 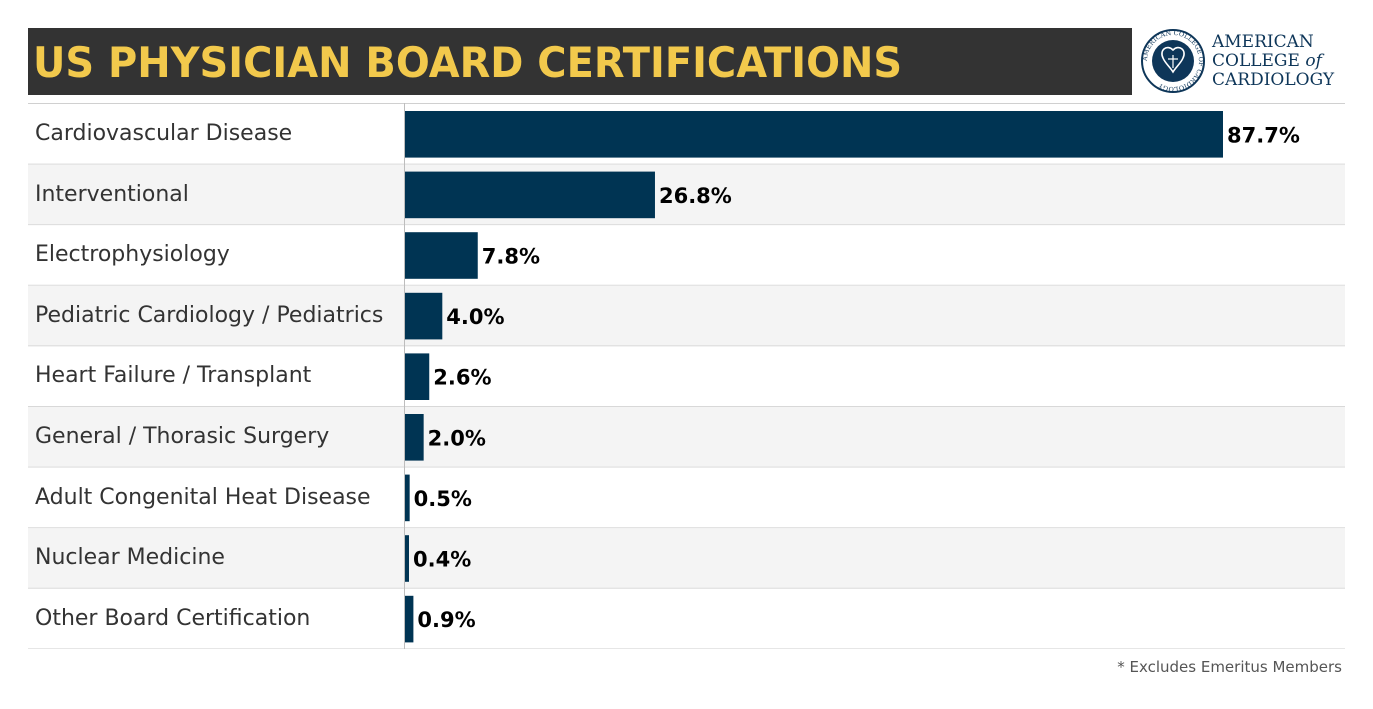 What do you see at coordinates (462, 378) in the screenshot?
I see `data-label: 2.6%` at bounding box center [462, 378].